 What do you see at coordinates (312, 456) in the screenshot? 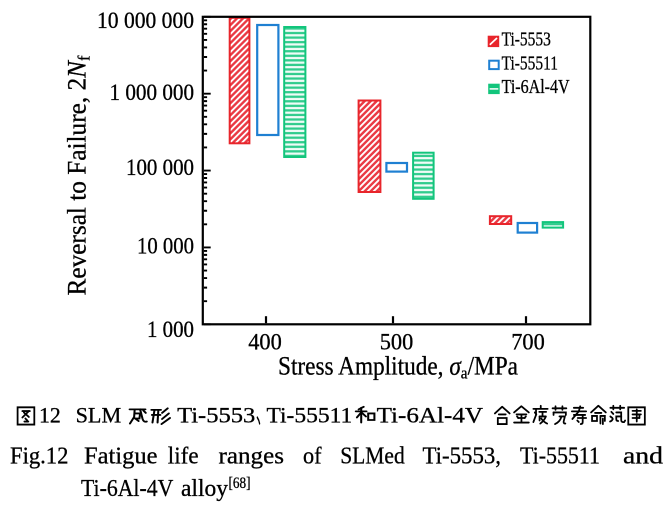
I see `svg-text: of` at bounding box center [312, 456].